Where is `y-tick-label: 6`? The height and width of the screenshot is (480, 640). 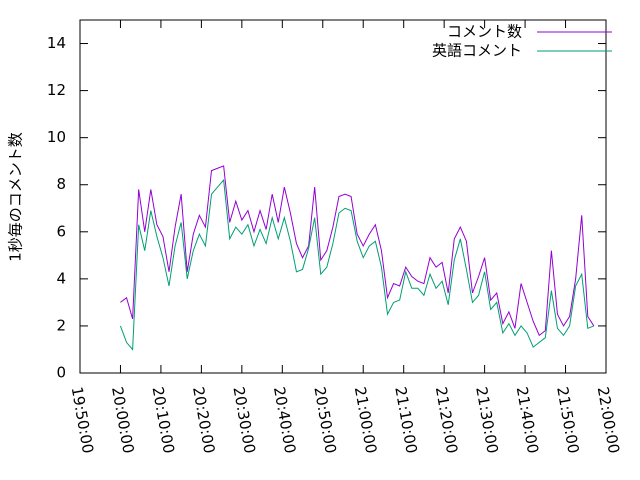
y-tick-label: 6 is located at coordinates (61, 231).